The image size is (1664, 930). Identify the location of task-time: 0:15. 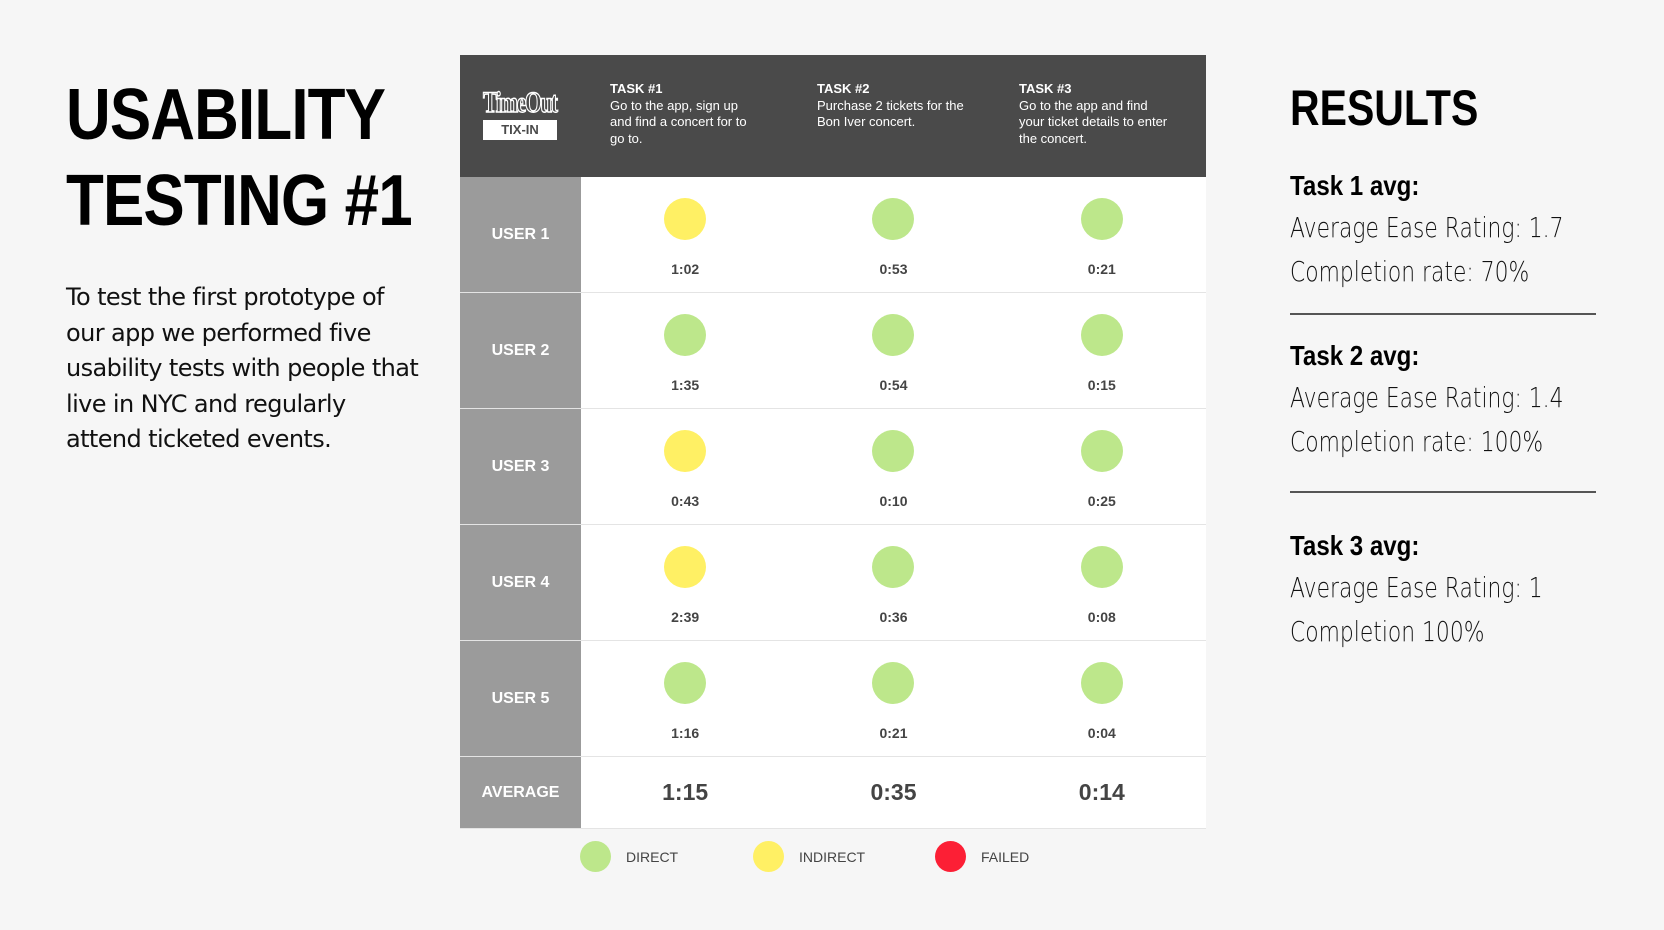
(1101, 385).